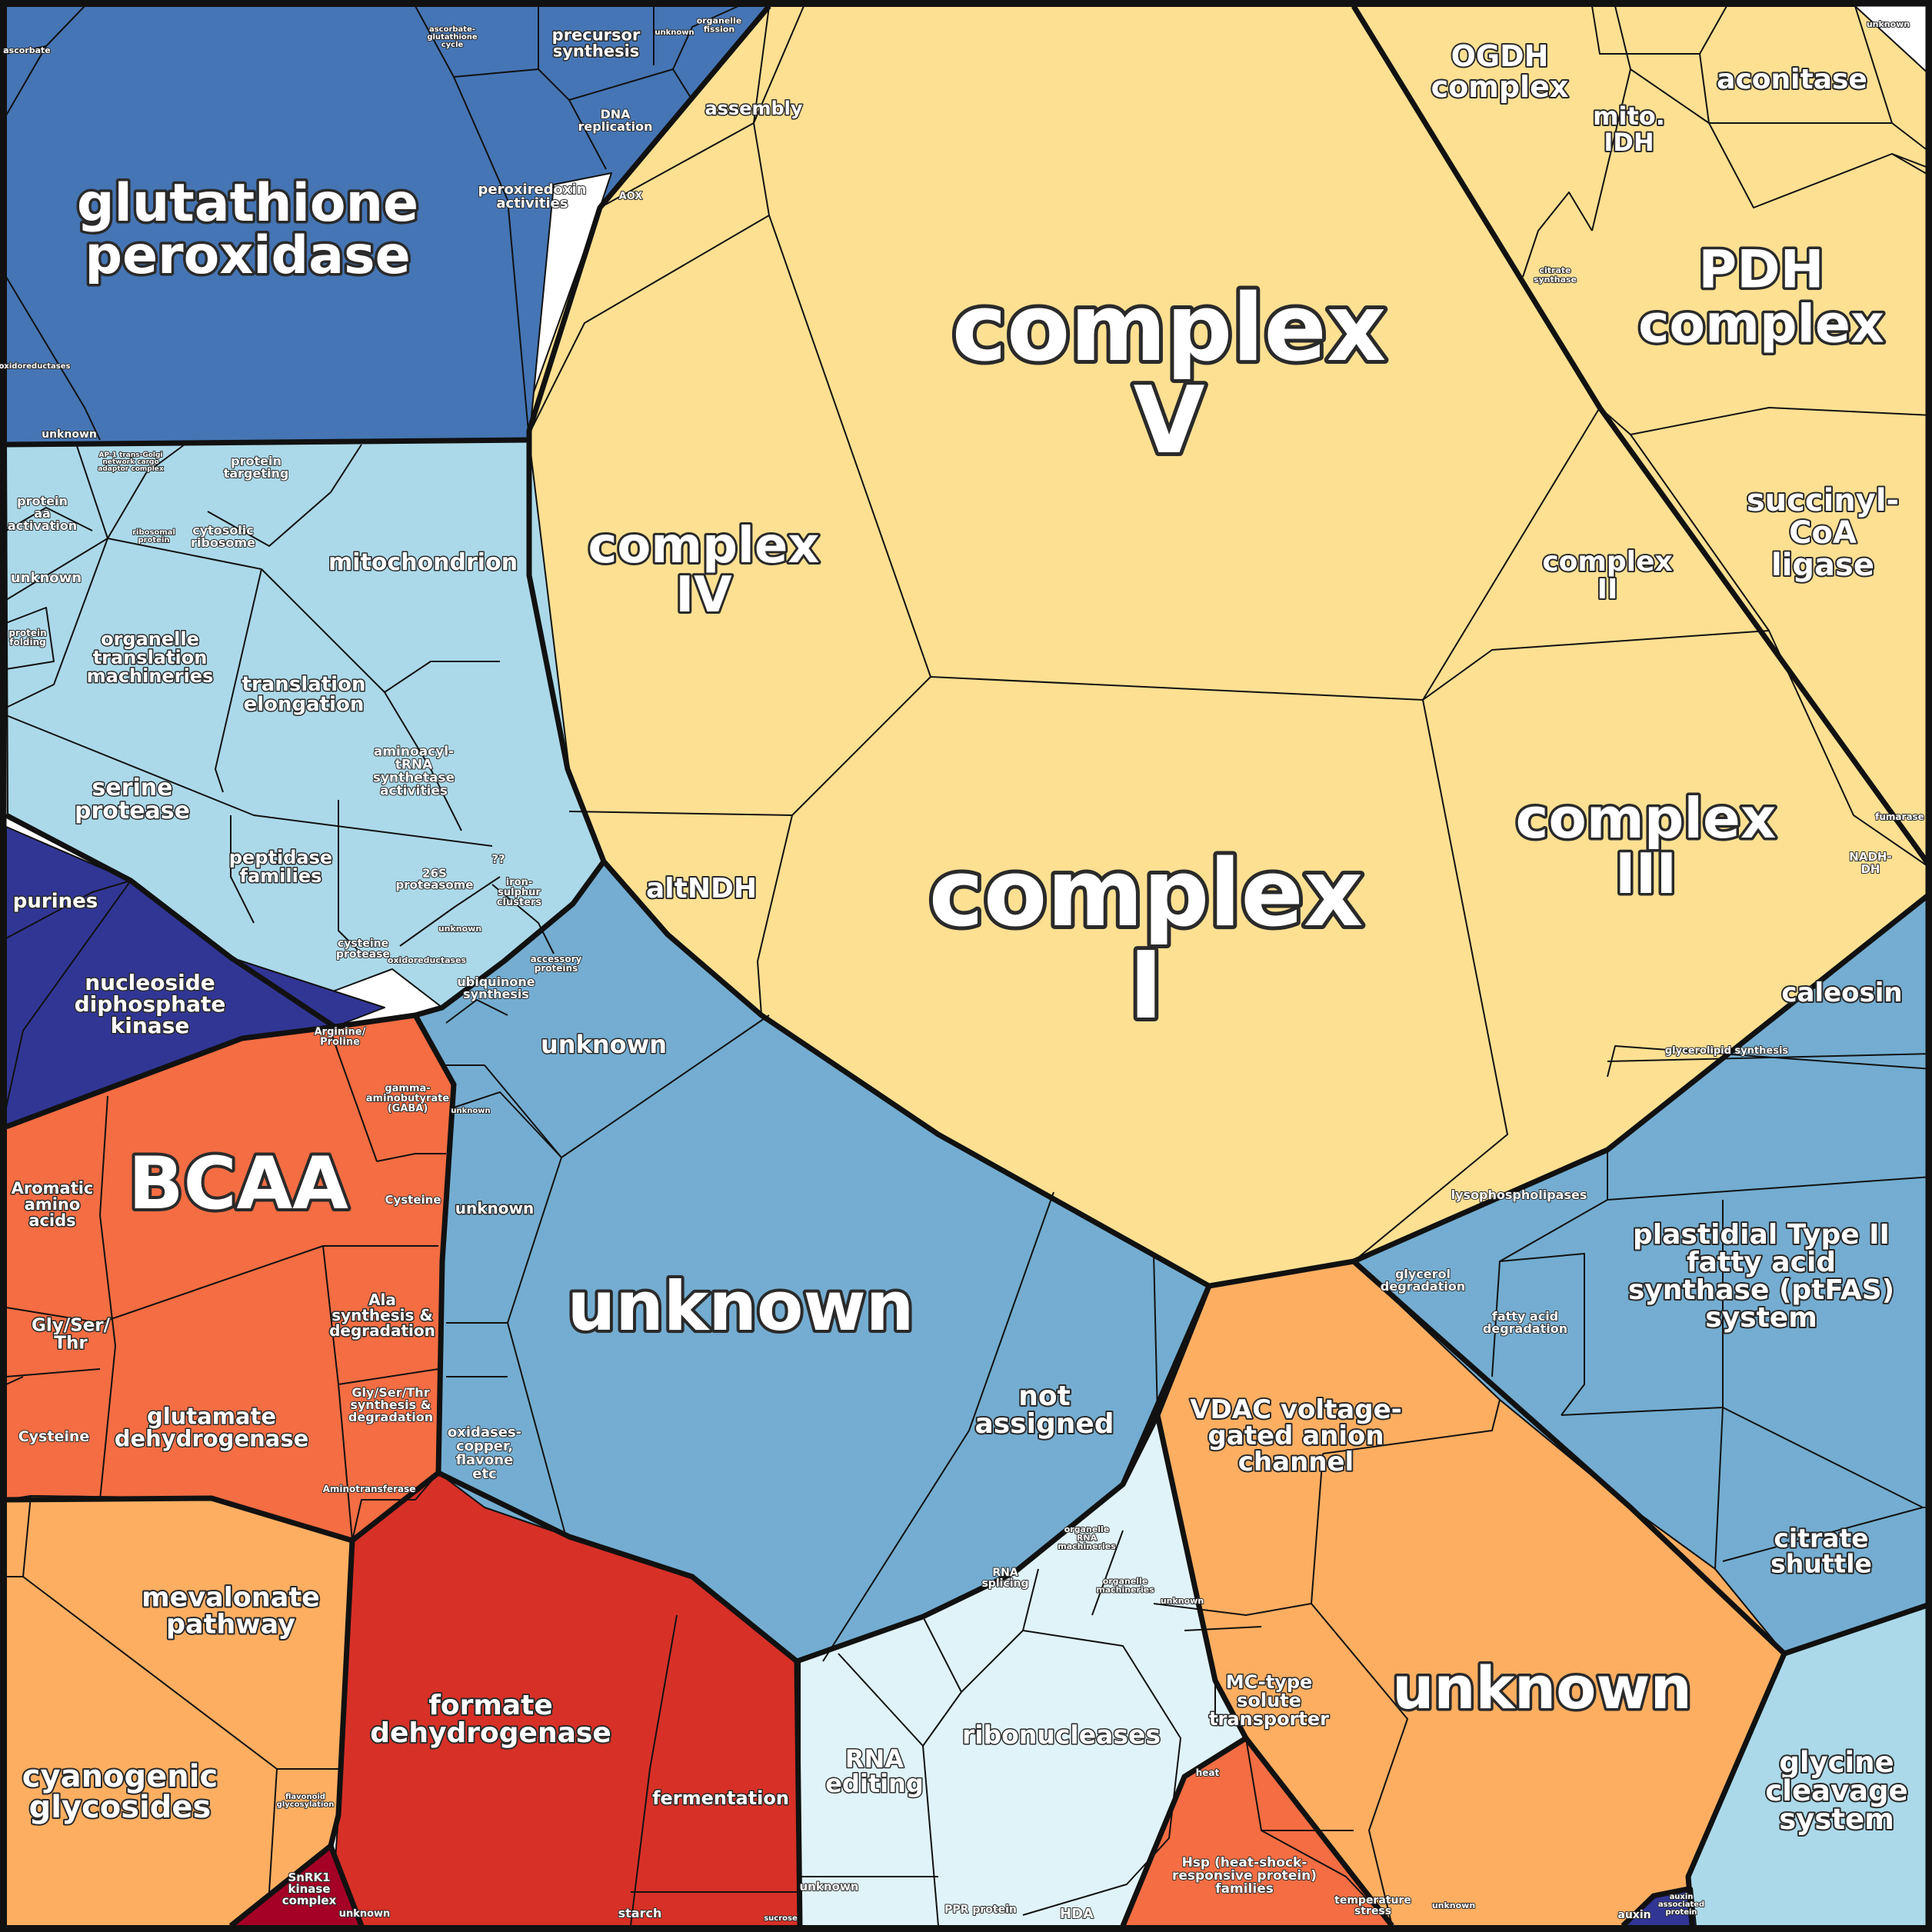  What do you see at coordinates (640, 1913) in the screenshot?
I see `label-starch: starch` at bounding box center [640, 1913].